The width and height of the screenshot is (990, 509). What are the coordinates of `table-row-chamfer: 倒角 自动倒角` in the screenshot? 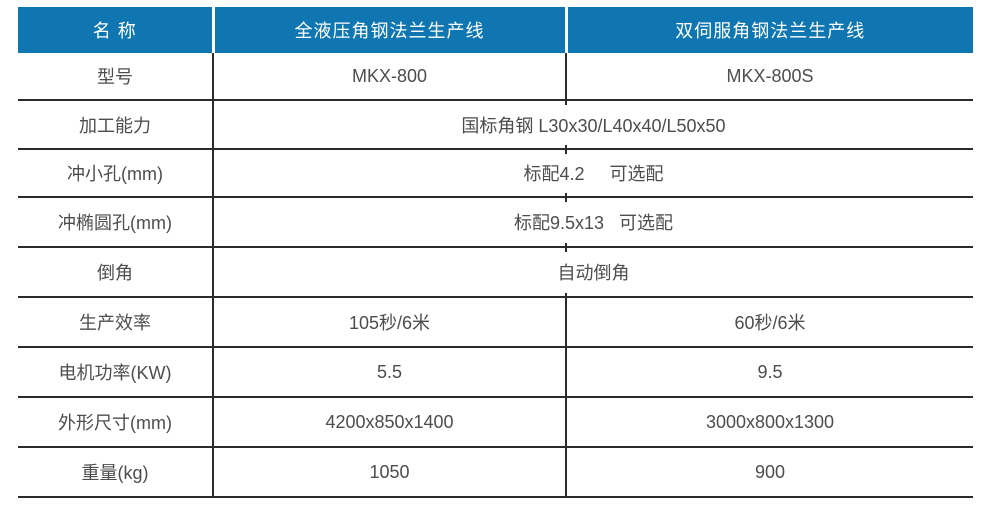 It's located at (495, 272).